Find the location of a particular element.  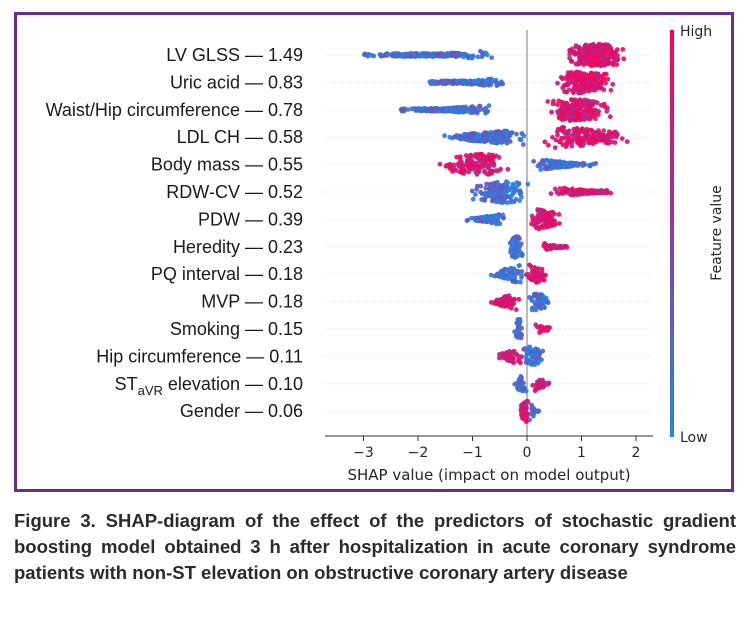

colorbar is located at coordinates (672, 233).